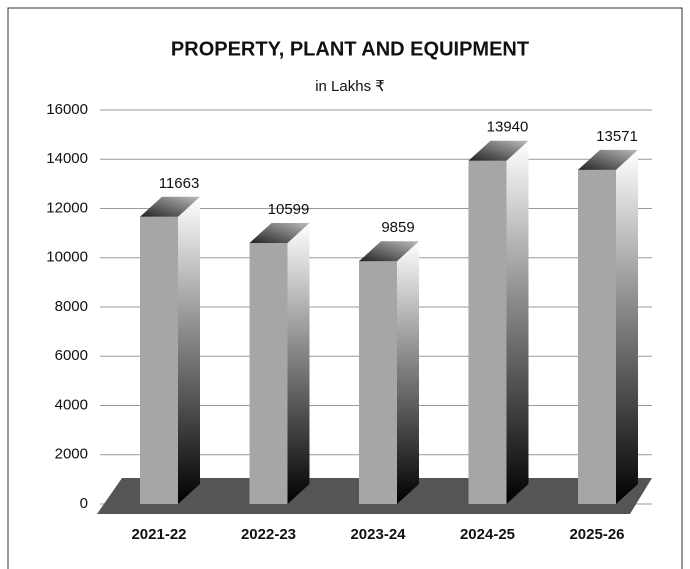 The width and height of the screenshot is (690, 569). What do you see at coordinates (71, 454) in the screenshot?
I see `y-tick-label: 2000` at bounding box center [71, 454].